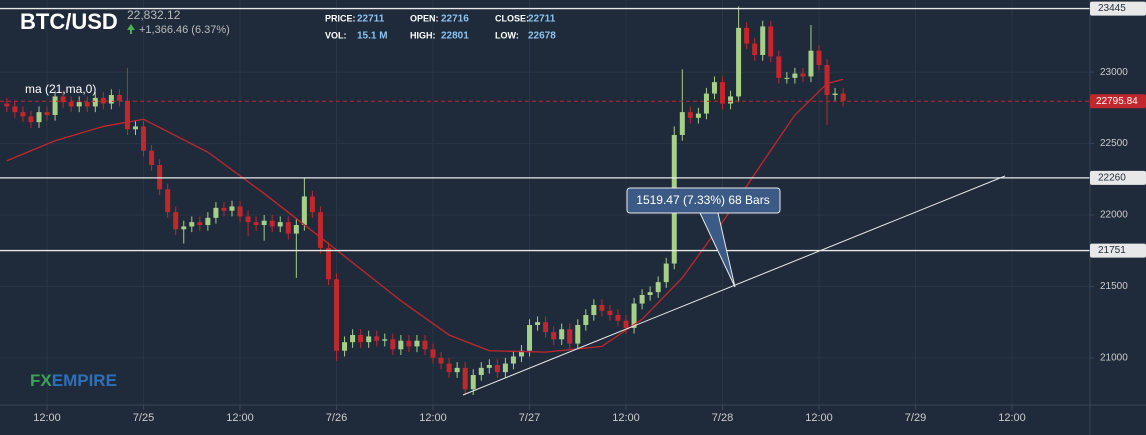 The image size is (1146, 435). What do you see at coordinates (84, 380) in the screenshot?
I see `logo-empire: EMPIRE` at bounding box center [84, 380].